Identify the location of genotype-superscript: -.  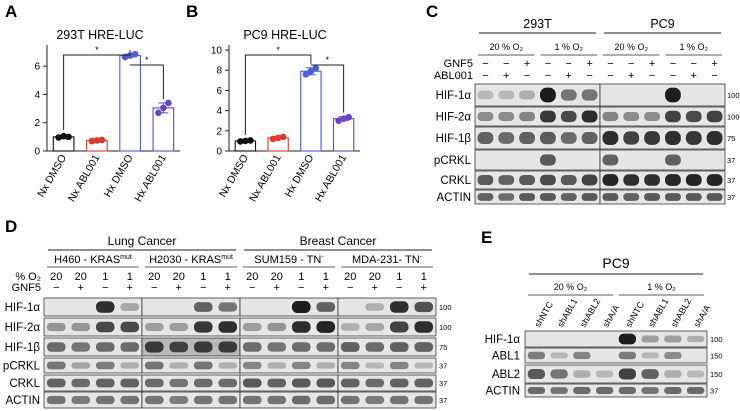
(421, 257).